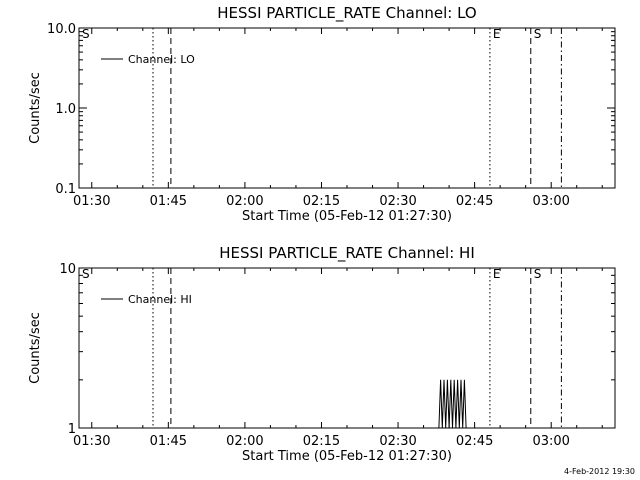  Describe the element at coordinates (599, 471) in the screenshot. I see `timestamp: 4-Feb-2012 19:30` at that location.